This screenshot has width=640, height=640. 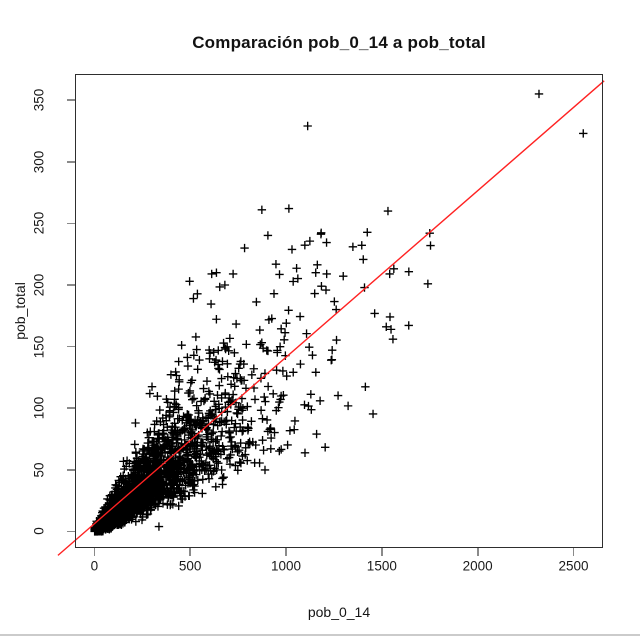 What do you see at coordinates (39, 346) in the screenshot?
I see `y-tick-label: 150` at bounding box center [39, 346].